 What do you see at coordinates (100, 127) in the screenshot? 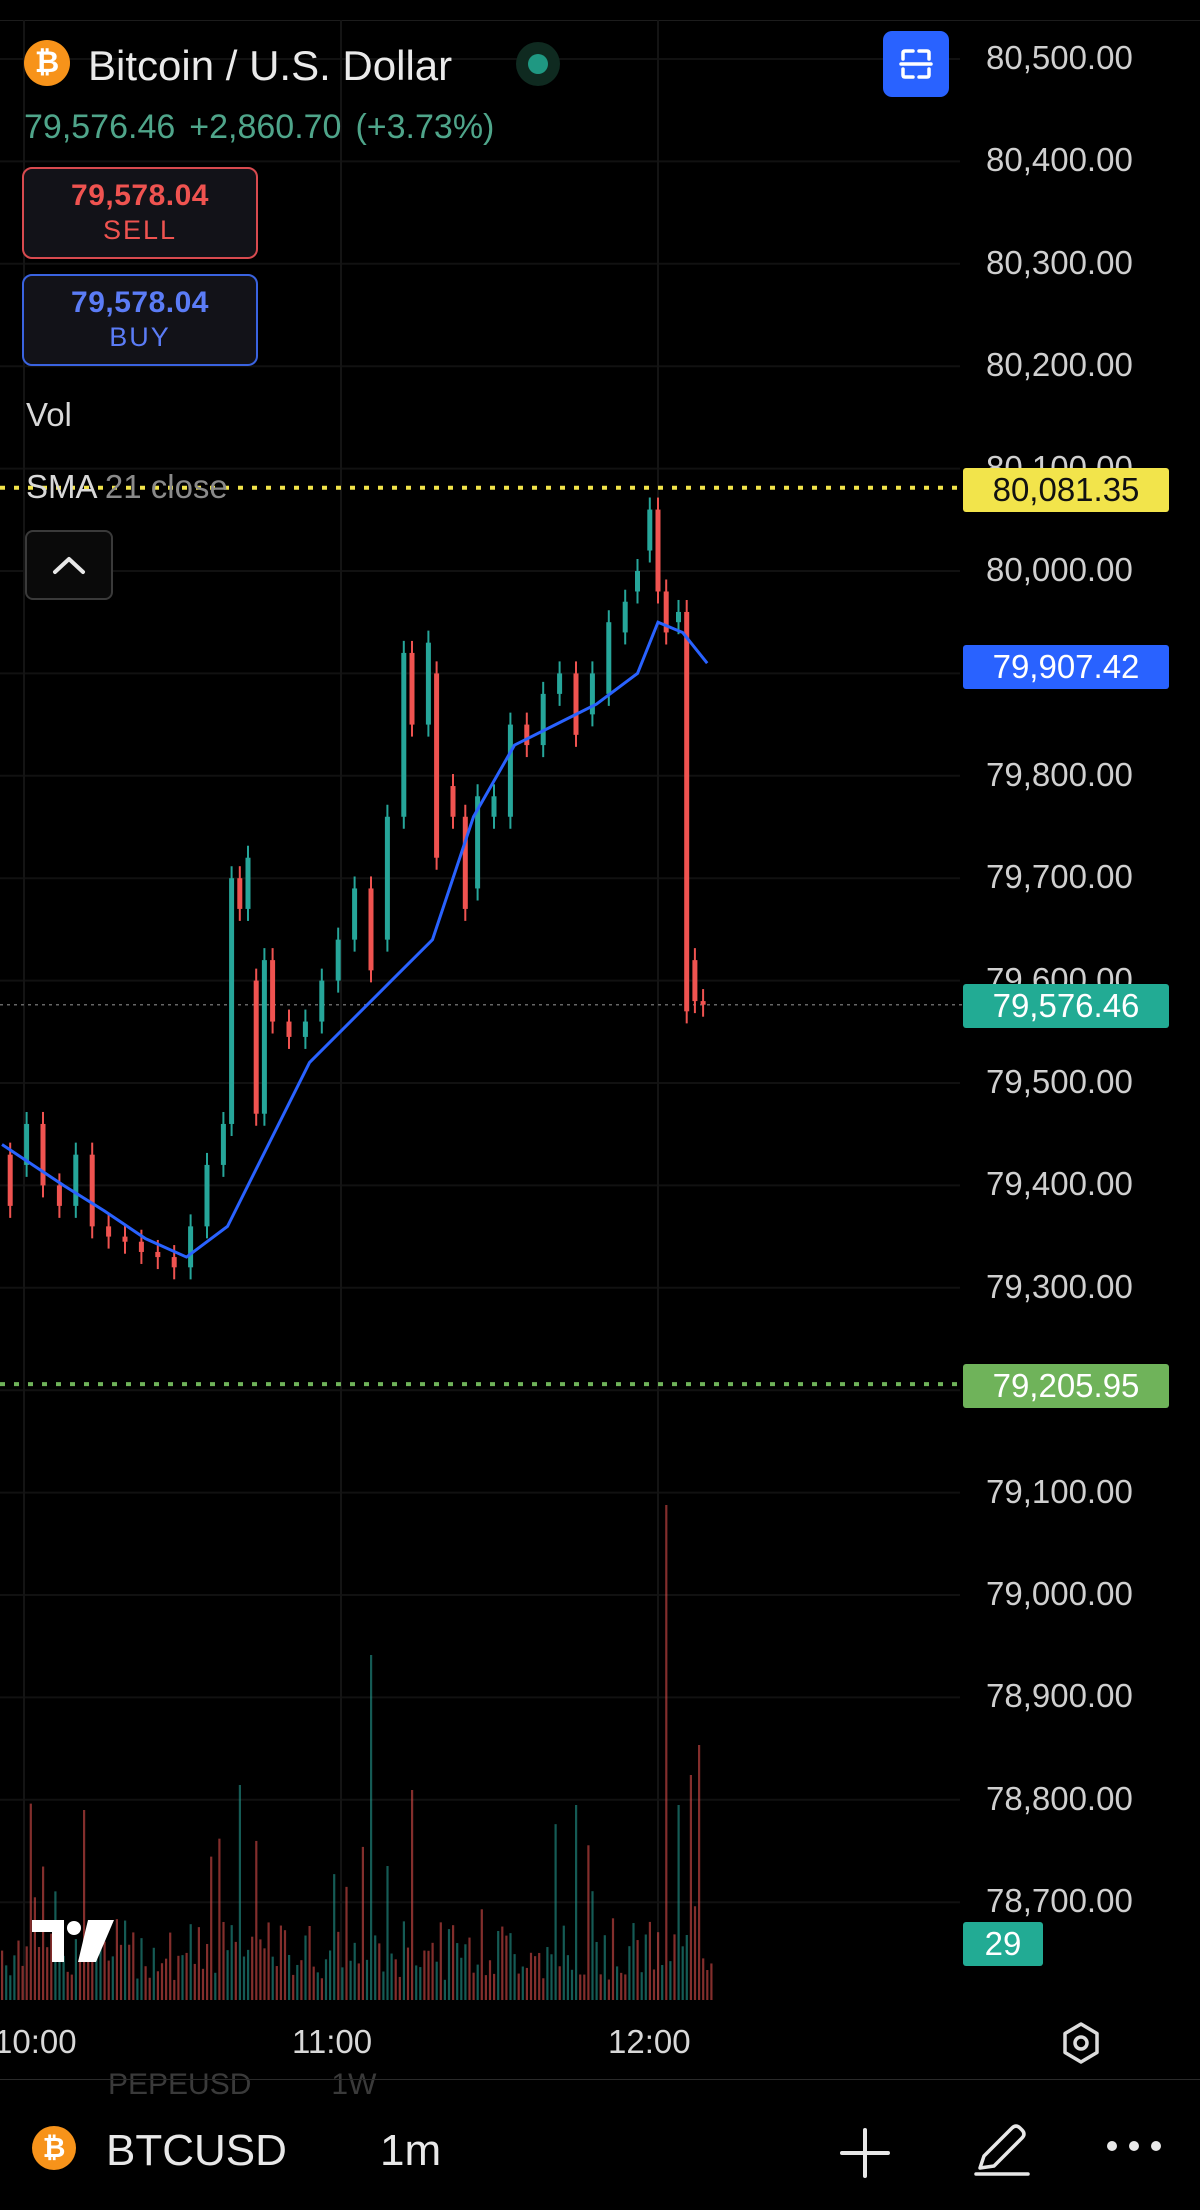
I see `last-price: 79,576.46` at bounding box center [100, 127].